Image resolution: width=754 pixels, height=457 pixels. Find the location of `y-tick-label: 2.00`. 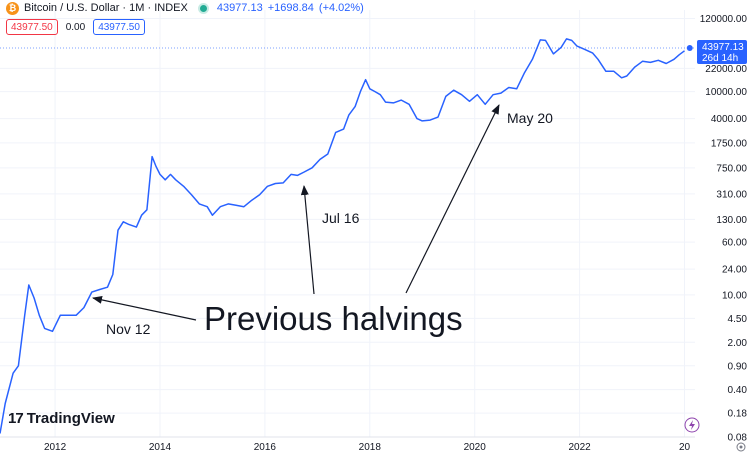

y-tick-label: 2.00 is located at coordinates (738, 343).